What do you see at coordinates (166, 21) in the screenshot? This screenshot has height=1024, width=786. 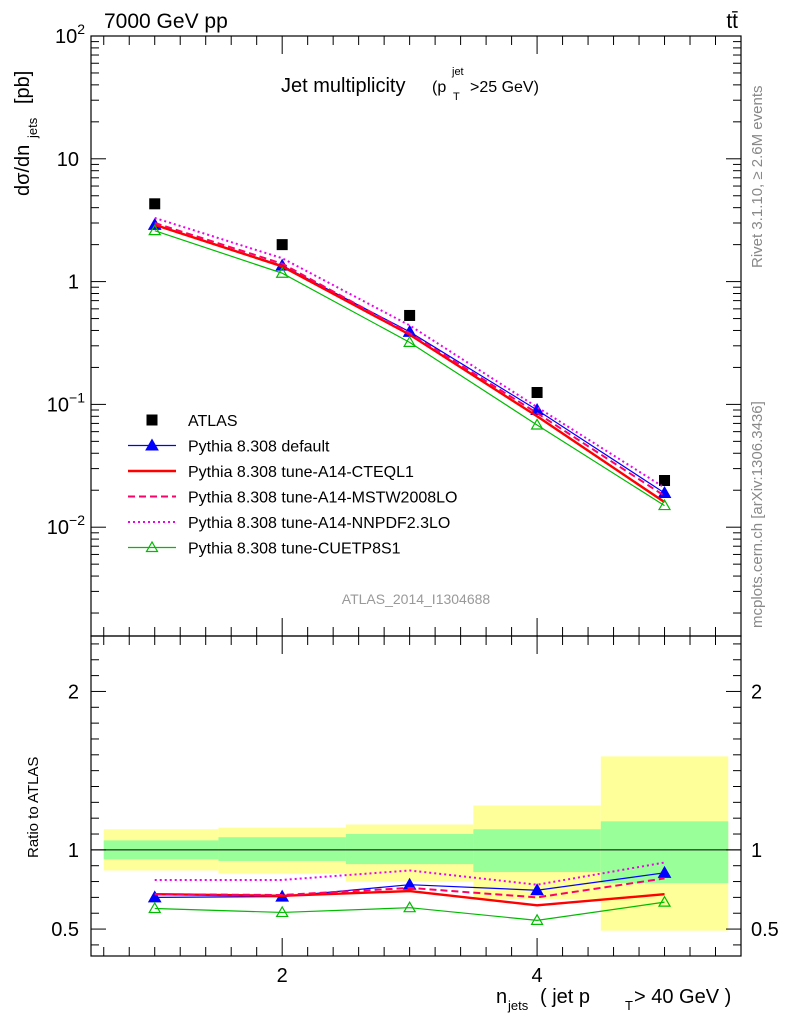 I see `energy-label: 7000 GeV pp` at bounding box center [166, 21].